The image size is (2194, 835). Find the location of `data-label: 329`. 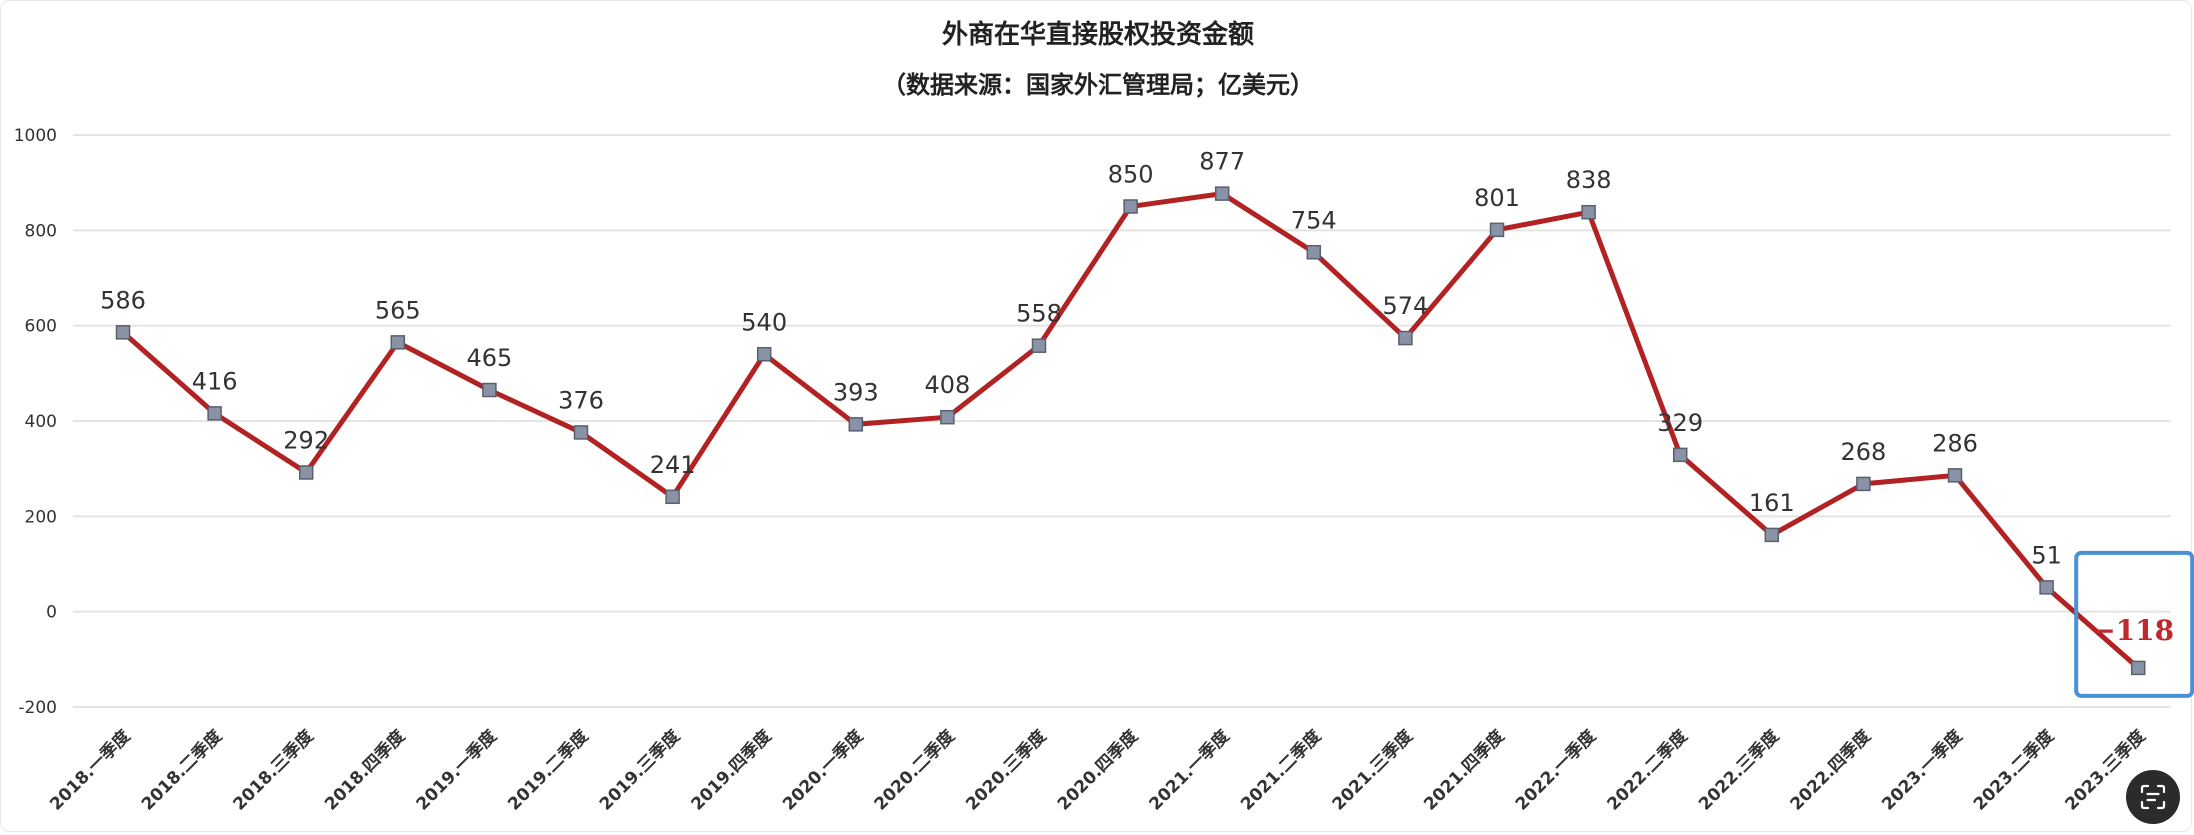

data-label: 329 is located at coordinates (1680, 423).